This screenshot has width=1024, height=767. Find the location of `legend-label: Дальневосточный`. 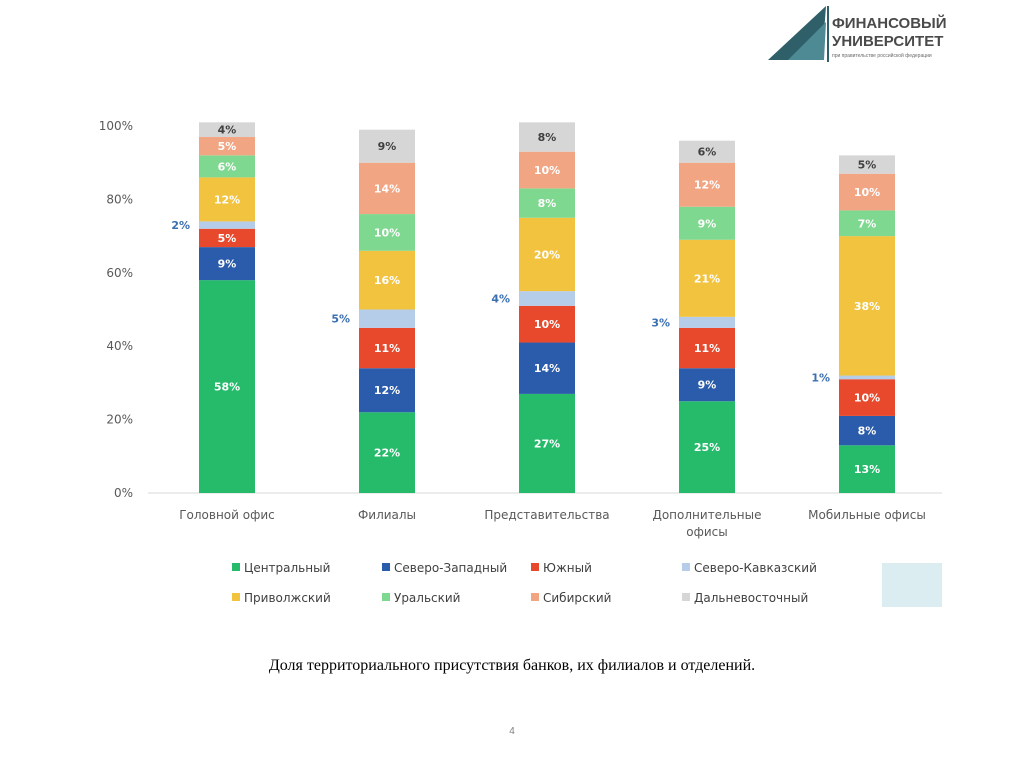

legend-label: Дальневосточный is located at coordinates (751, 598).